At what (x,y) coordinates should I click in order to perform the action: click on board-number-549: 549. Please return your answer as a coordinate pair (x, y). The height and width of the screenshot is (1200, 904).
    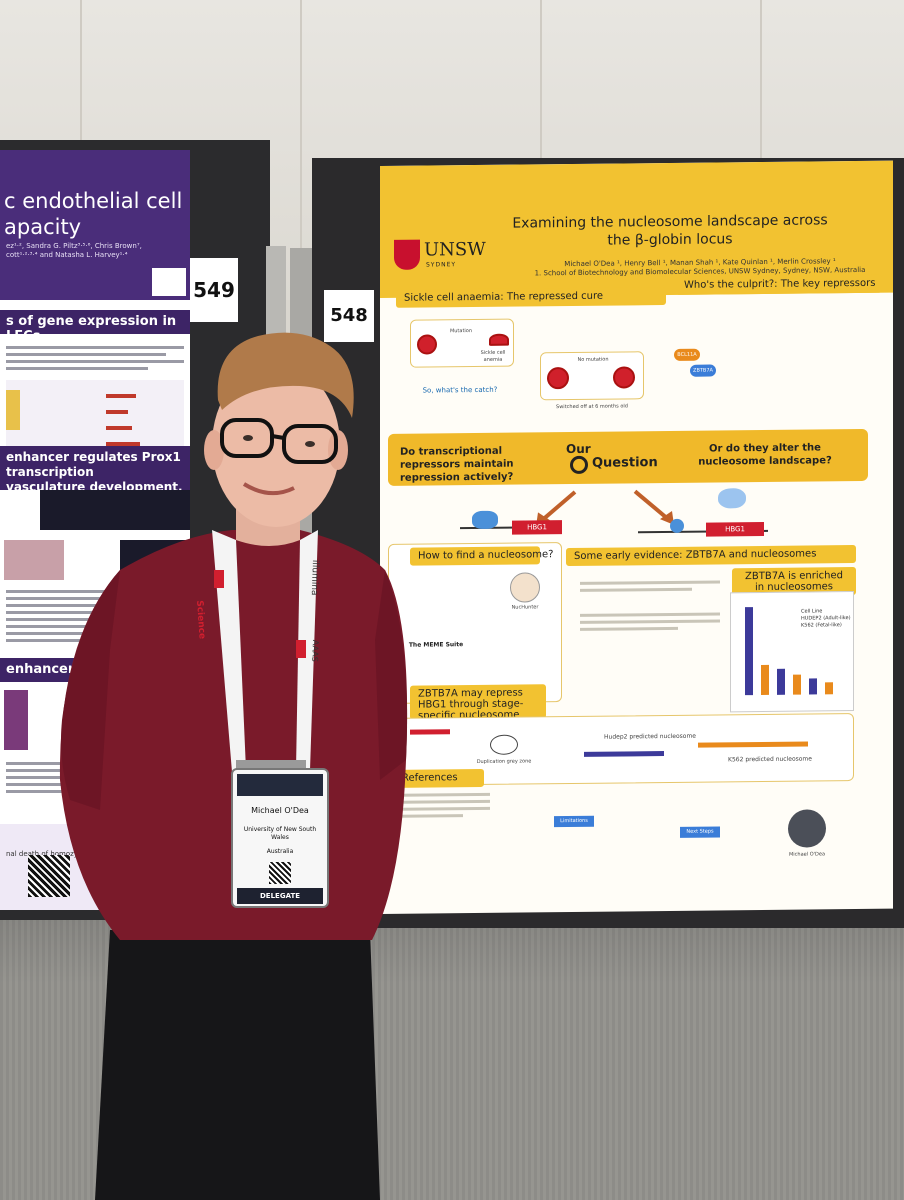
    Looking at the image, I should click on (214, 290).